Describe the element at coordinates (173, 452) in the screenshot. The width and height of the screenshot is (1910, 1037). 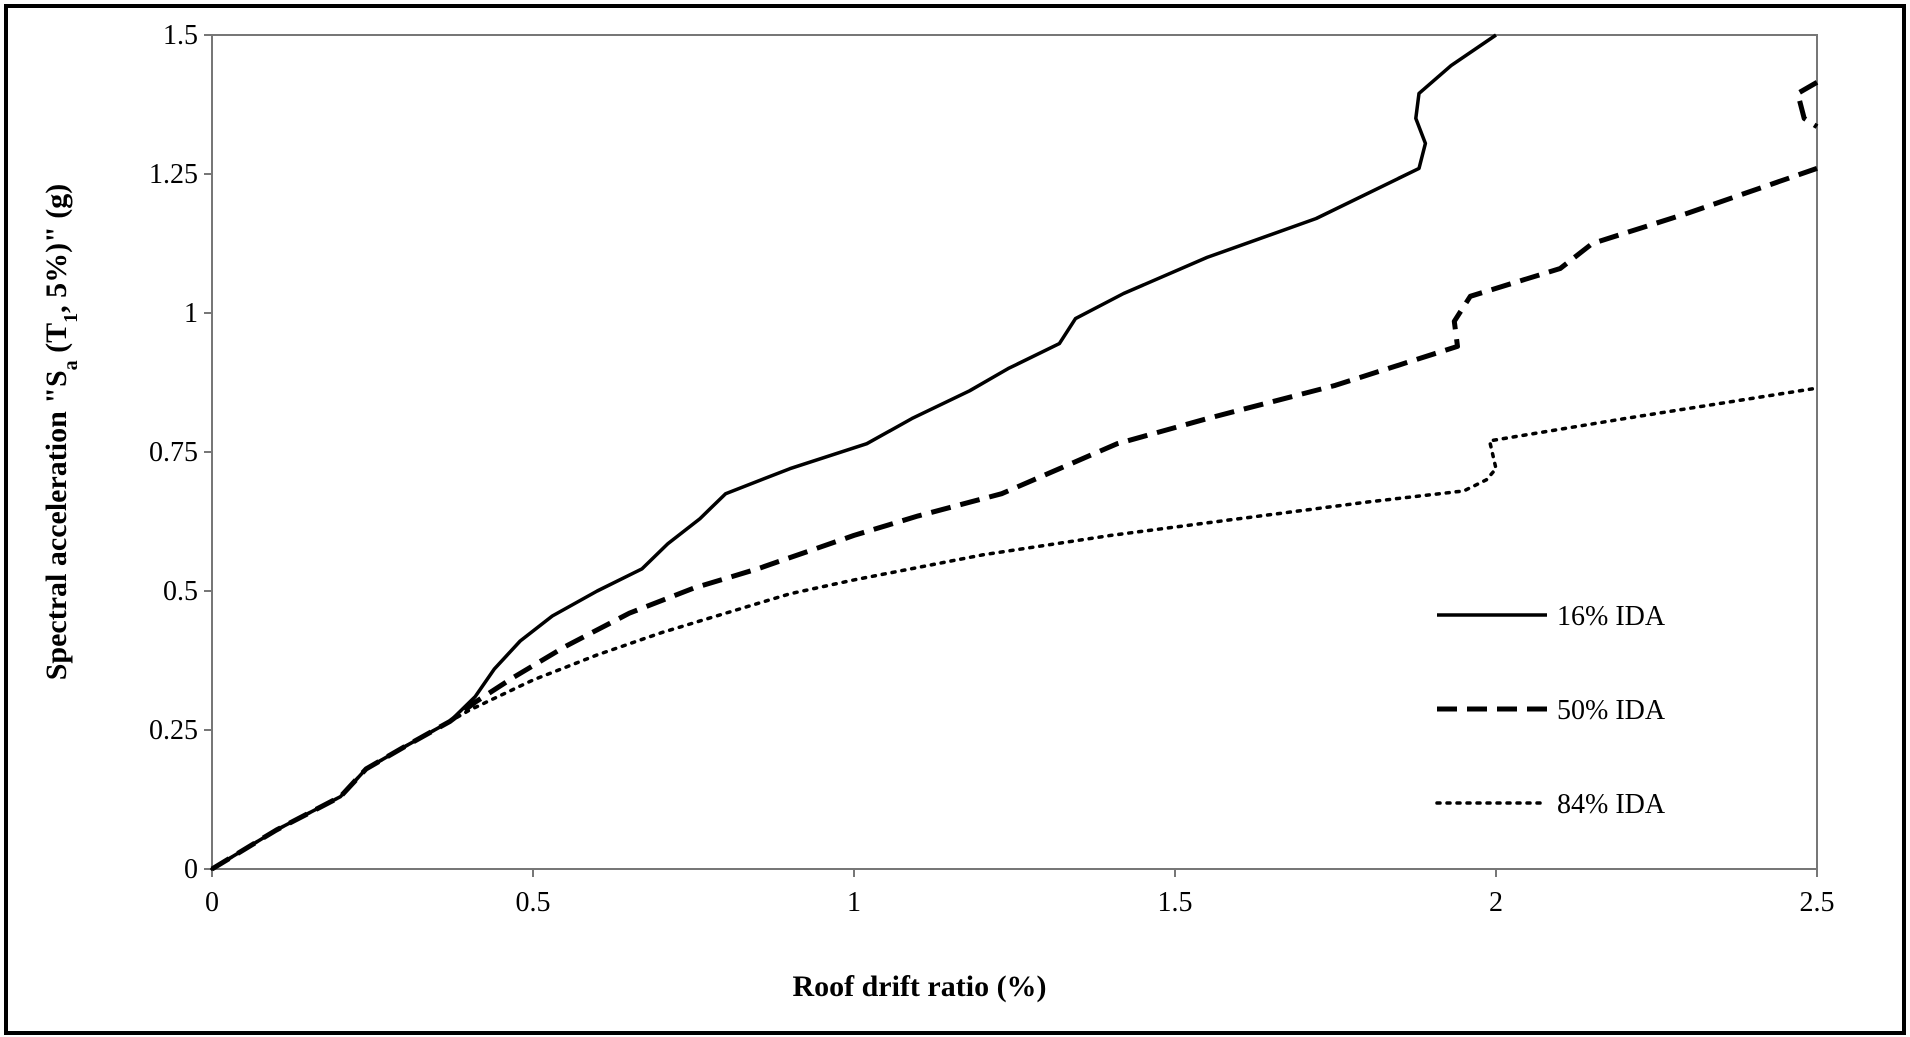
I see `y-tick-label: 0.75` at that location.